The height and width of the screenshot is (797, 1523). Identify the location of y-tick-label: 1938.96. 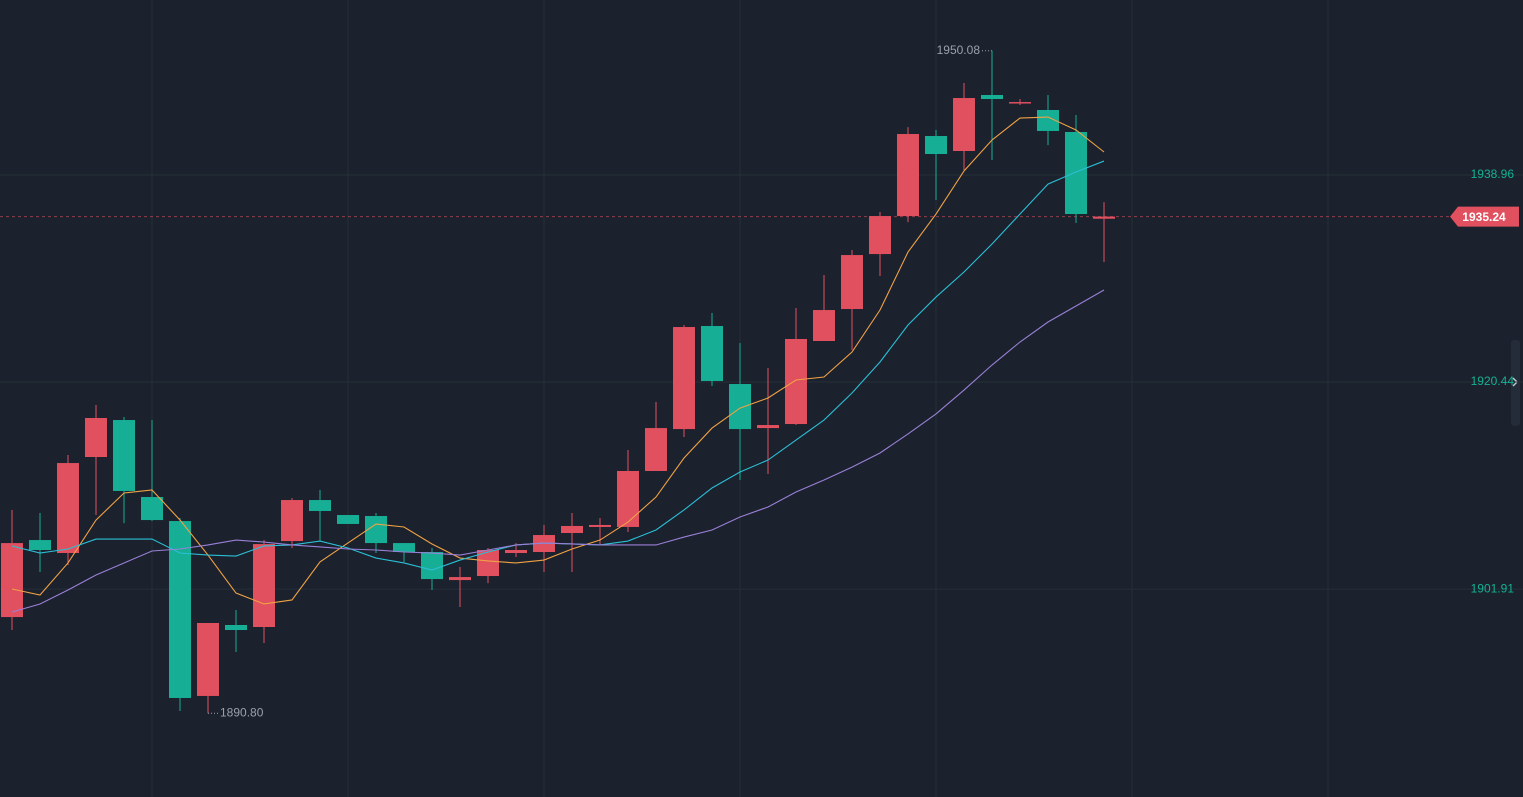
(1493, 174).